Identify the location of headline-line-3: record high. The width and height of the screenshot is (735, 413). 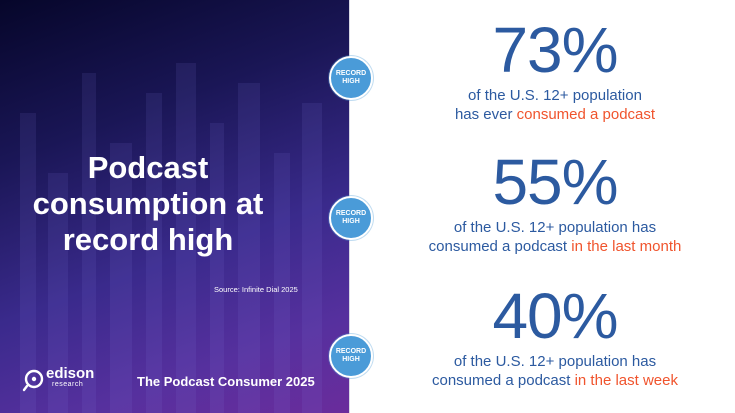
(148, 239).